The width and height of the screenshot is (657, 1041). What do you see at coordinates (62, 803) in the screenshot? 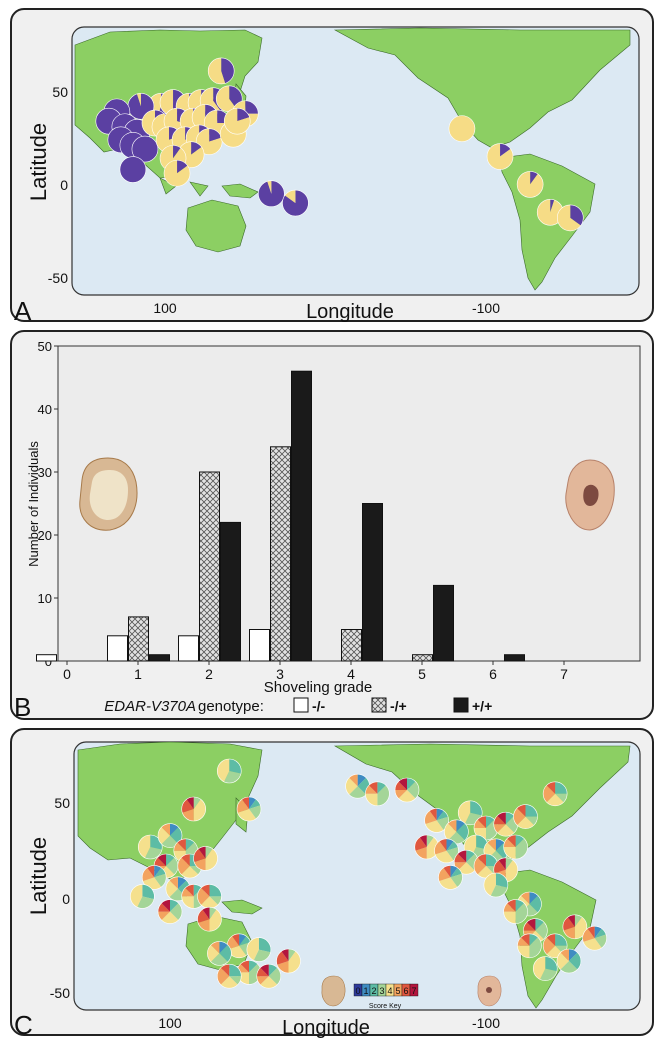
I see `panel-c-ytick-50: 50` at bounding box center [62, 803].